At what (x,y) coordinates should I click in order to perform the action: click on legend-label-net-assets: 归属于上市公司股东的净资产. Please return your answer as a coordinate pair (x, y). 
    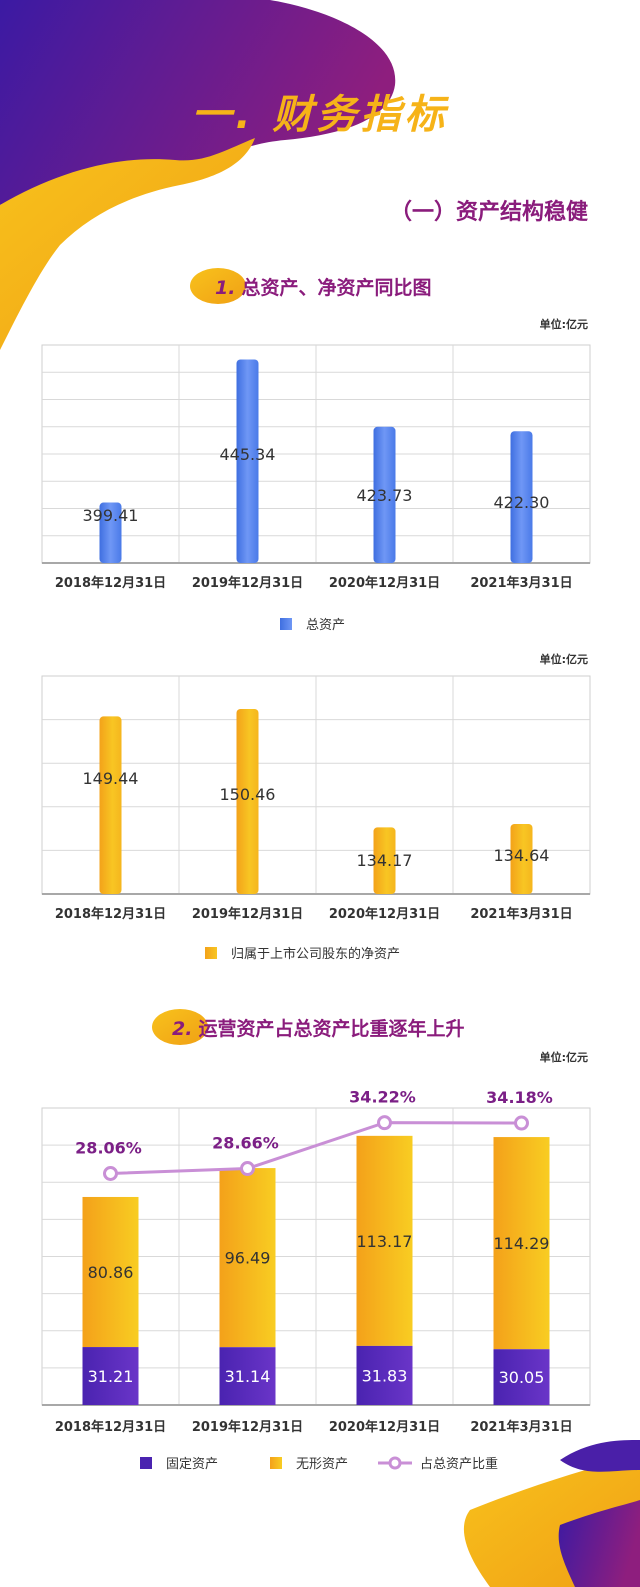
    Looking at the image, I should click on (316, 954).